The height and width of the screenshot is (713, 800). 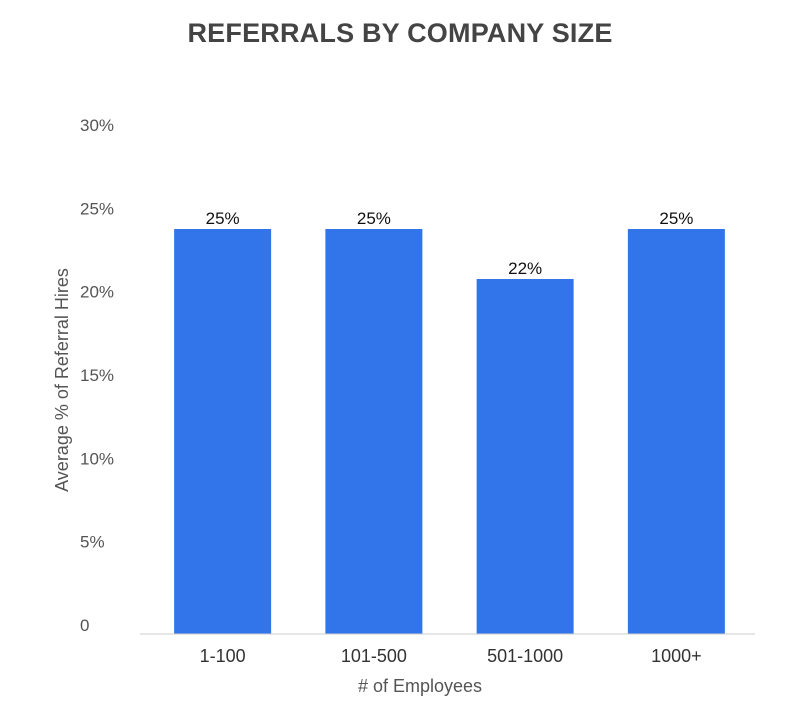 What do you see at coordinates (374, 656) in the screenshot?
I see `x-tick-label: 101-500` at bounding box center [374, 656].